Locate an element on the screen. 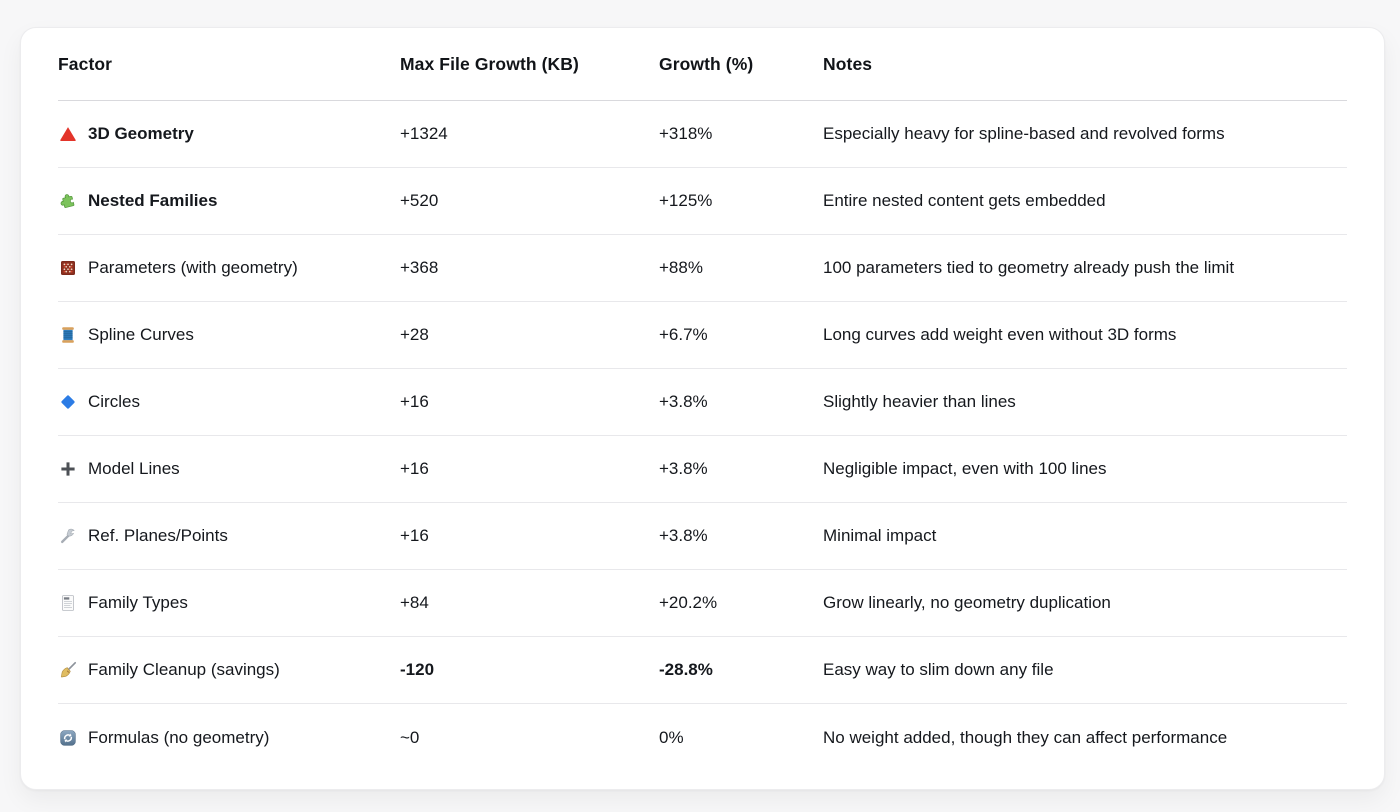 The width and height of the screenshot is (1400, 812). notes-text: Slightly heavier than lines is located at coordinates (919, 401).